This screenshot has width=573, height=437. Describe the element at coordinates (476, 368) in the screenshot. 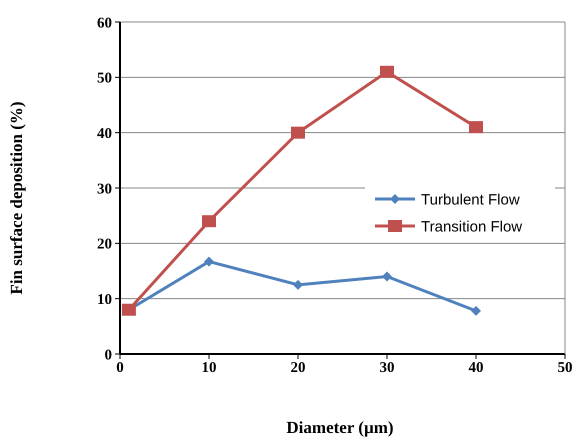

I see `x-tick-label: 40` at that location.